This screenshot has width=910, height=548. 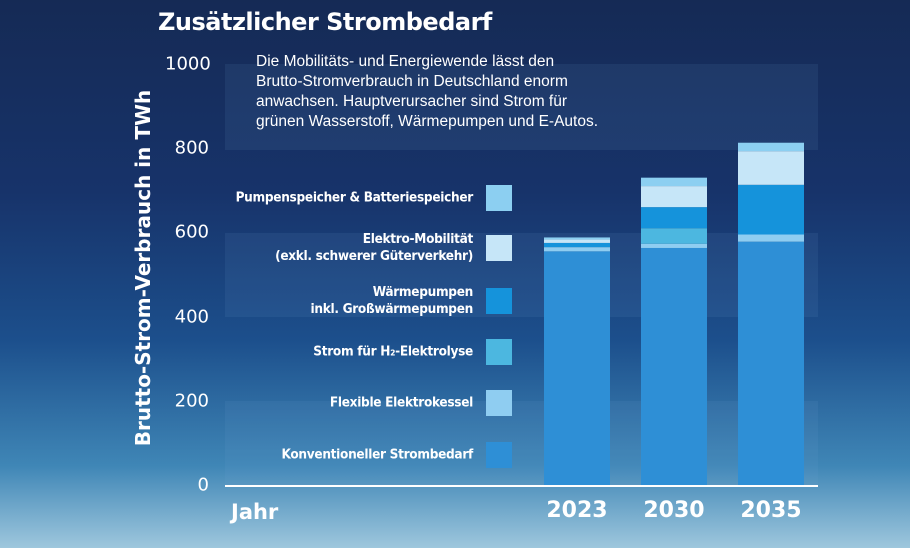 What do you see at coordinates (674, 510) in the screenshot?
I see `x-tick-label: 2030` at bounding box center [674, 510].